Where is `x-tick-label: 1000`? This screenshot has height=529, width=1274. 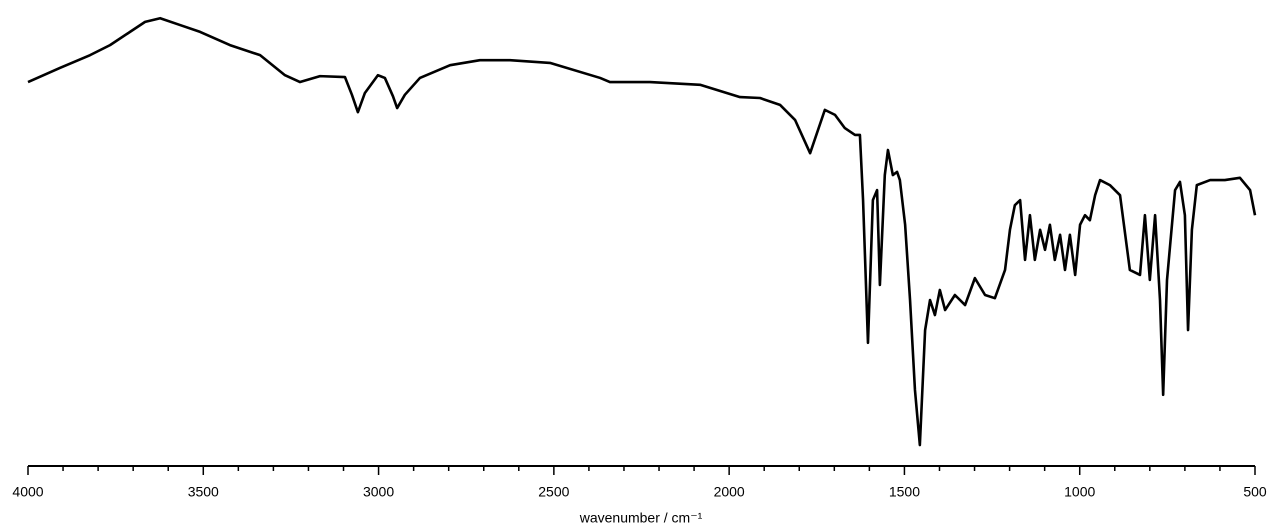 x-tick-label: 1000 is located at coordinates (1079, 492).